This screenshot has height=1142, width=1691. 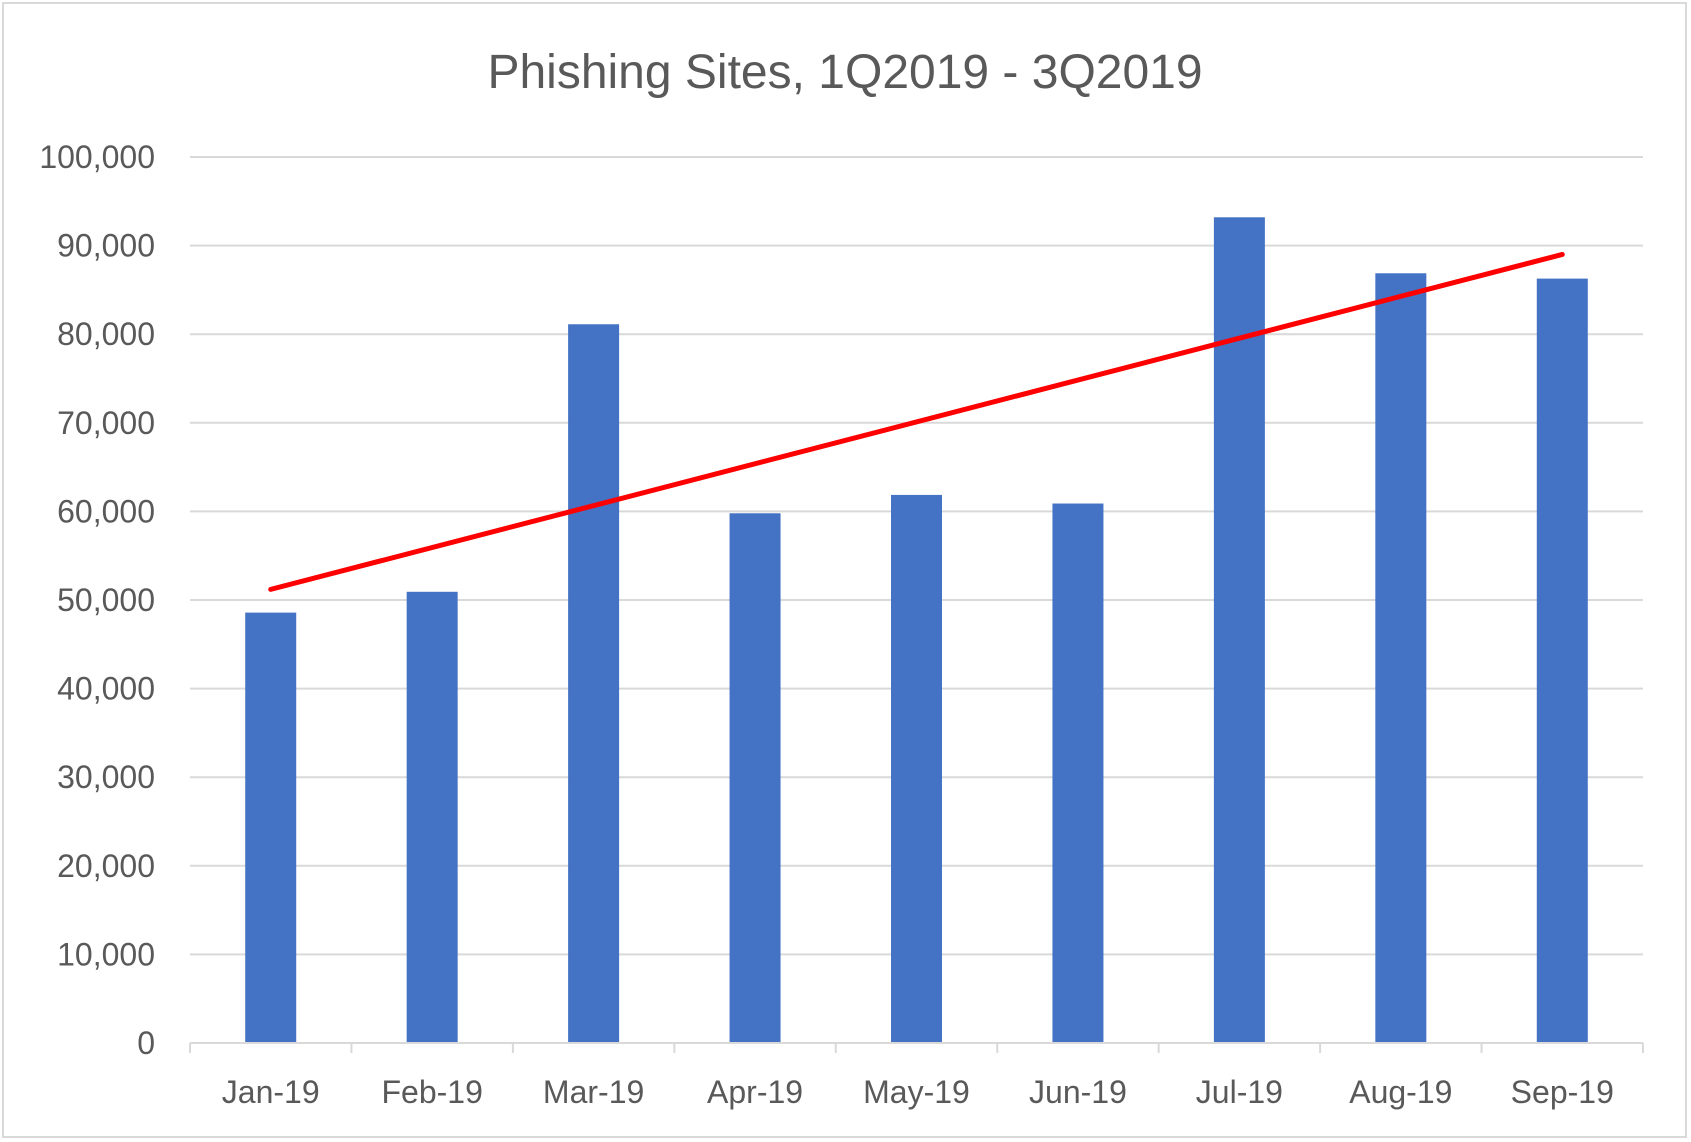 I want to click on y-tick-label: 10,000, so click(x=106, y=954).